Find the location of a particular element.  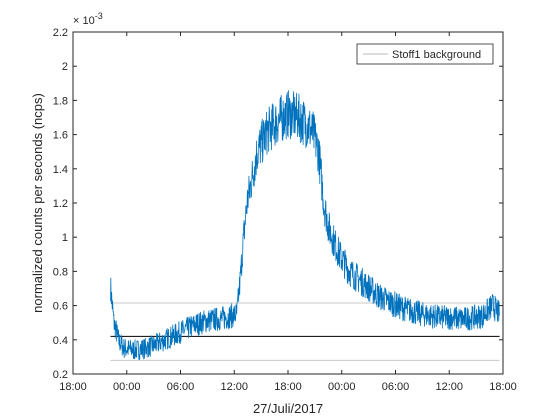

legend-box is located at coordinates (425, 54).